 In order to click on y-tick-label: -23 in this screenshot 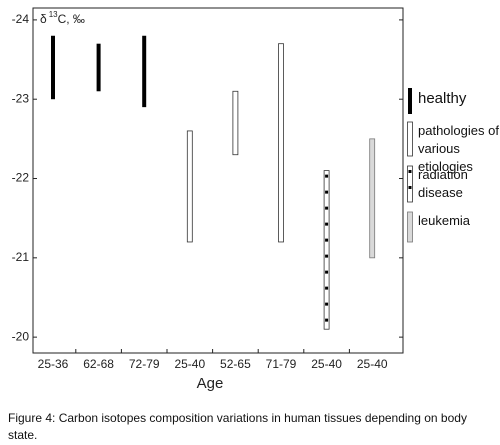, I will do `click(21, 98)`.